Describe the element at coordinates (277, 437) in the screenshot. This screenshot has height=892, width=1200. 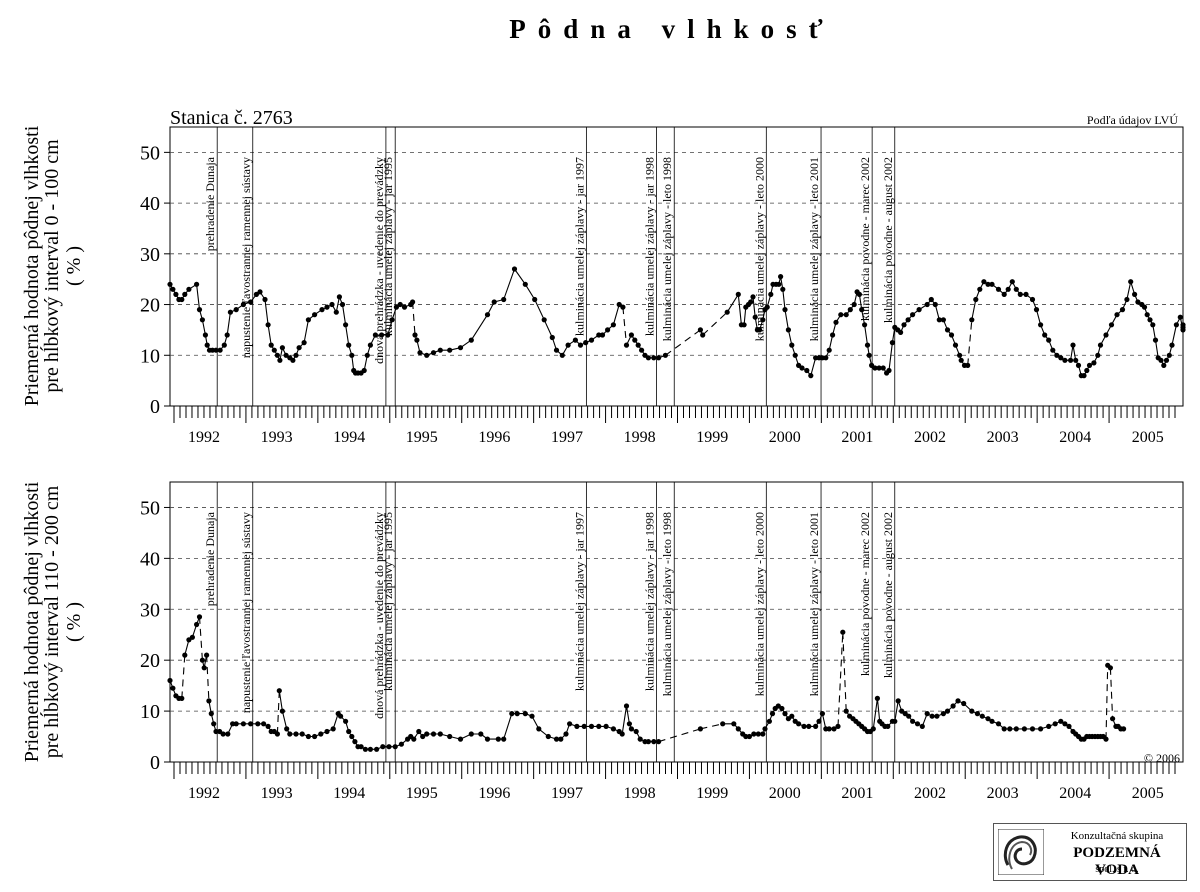
I see `x-tick-label: 1993` at that location.